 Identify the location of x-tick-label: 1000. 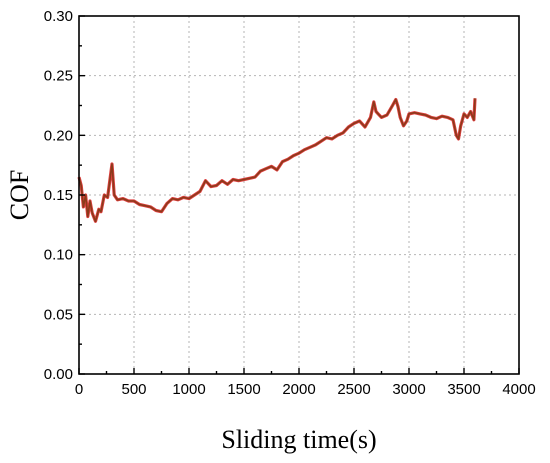
(188, 389).